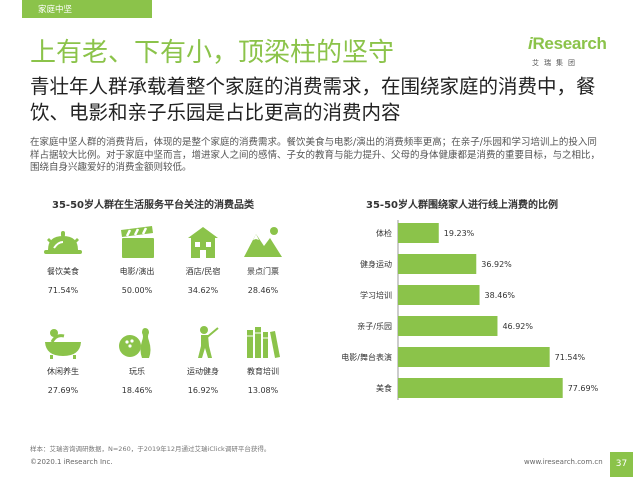  I want to click on category-movie: 电影/演出 50.00%, so click(137, 259).